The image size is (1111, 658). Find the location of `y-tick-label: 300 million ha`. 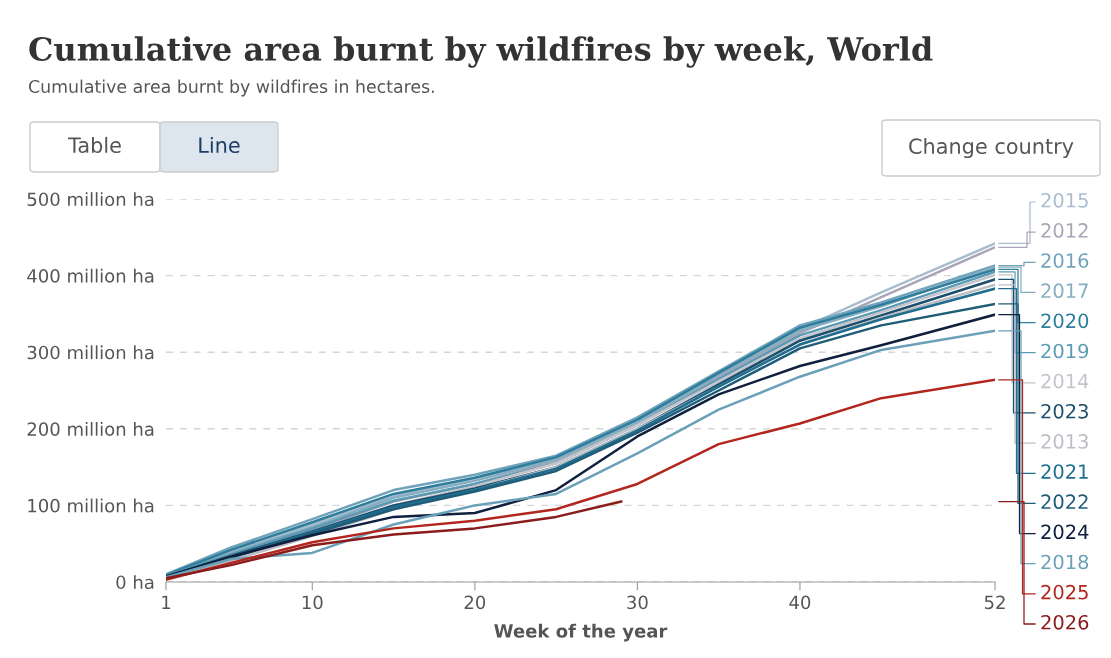

y-tick-label: 300 million ha is located at coordinates (90, 352).